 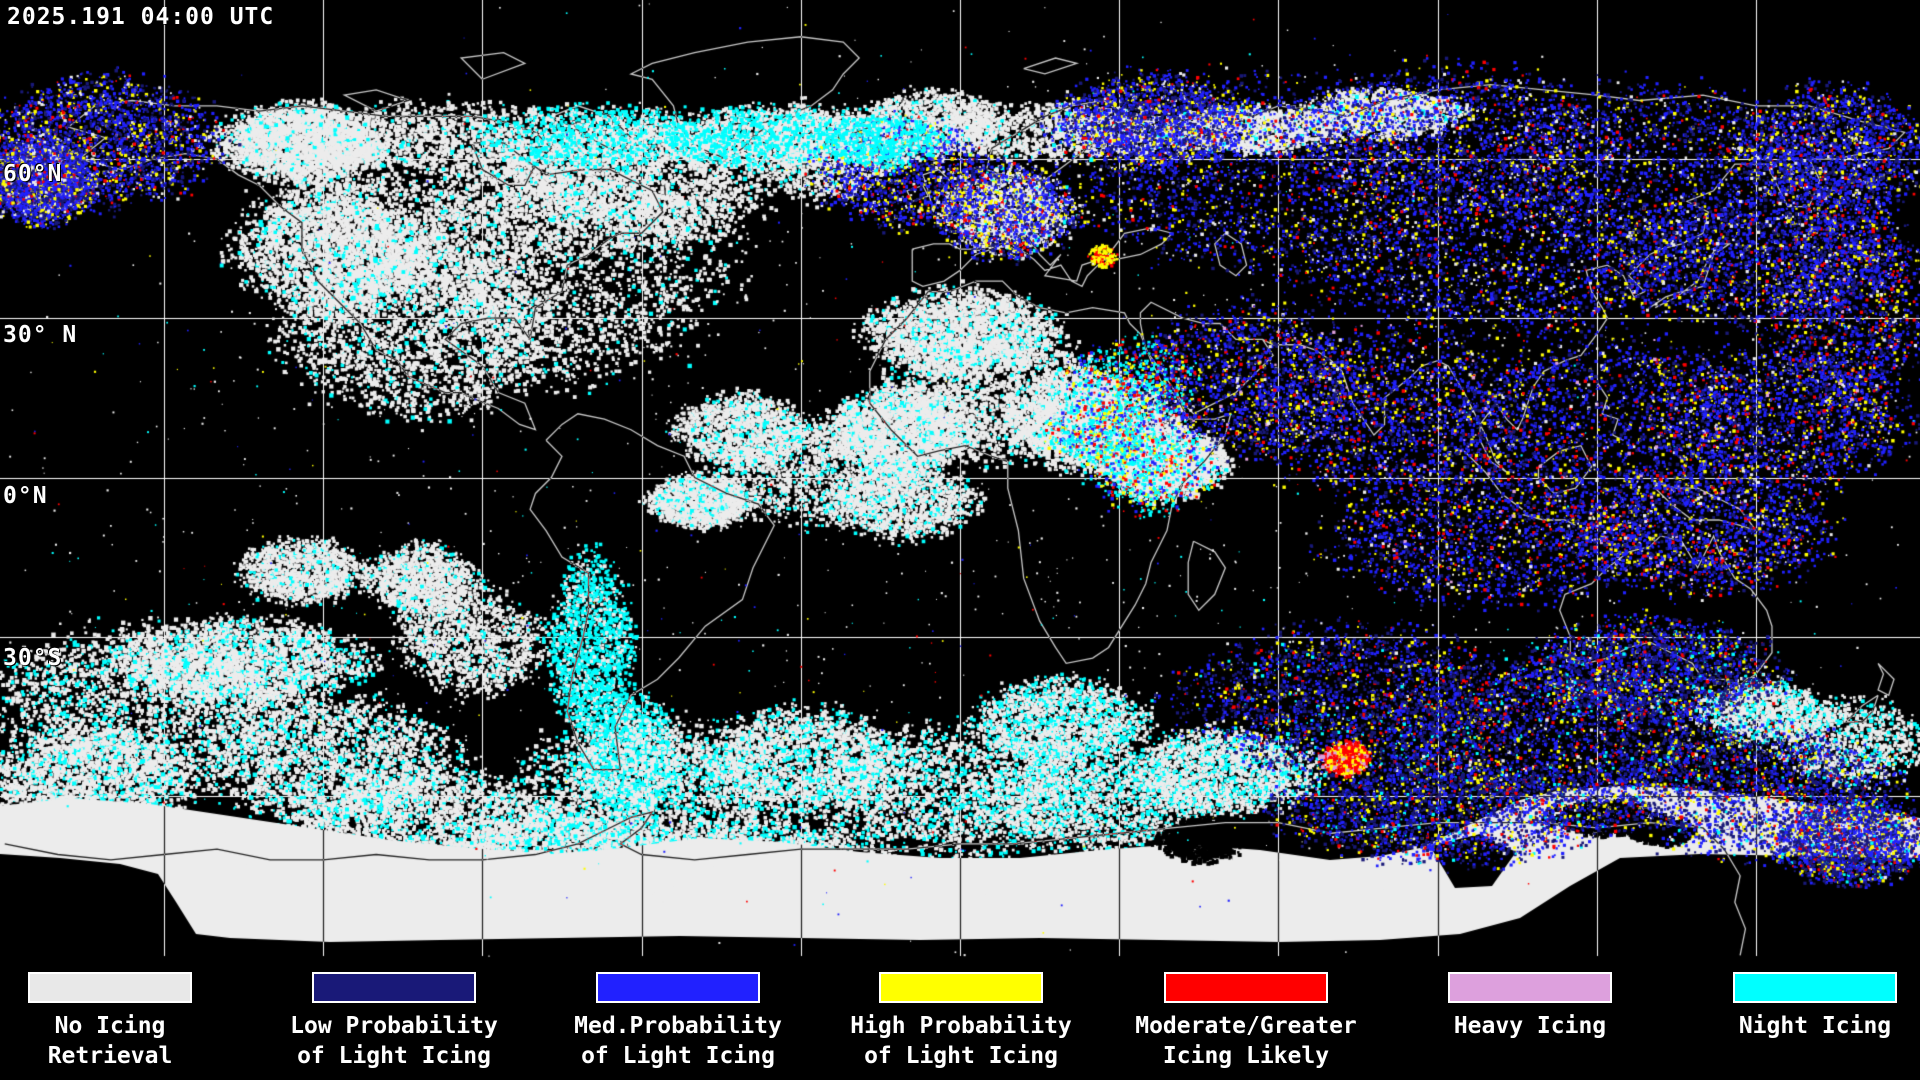 I want to click on latitude-label-30n: 30° N, so click(x=40, y=335).